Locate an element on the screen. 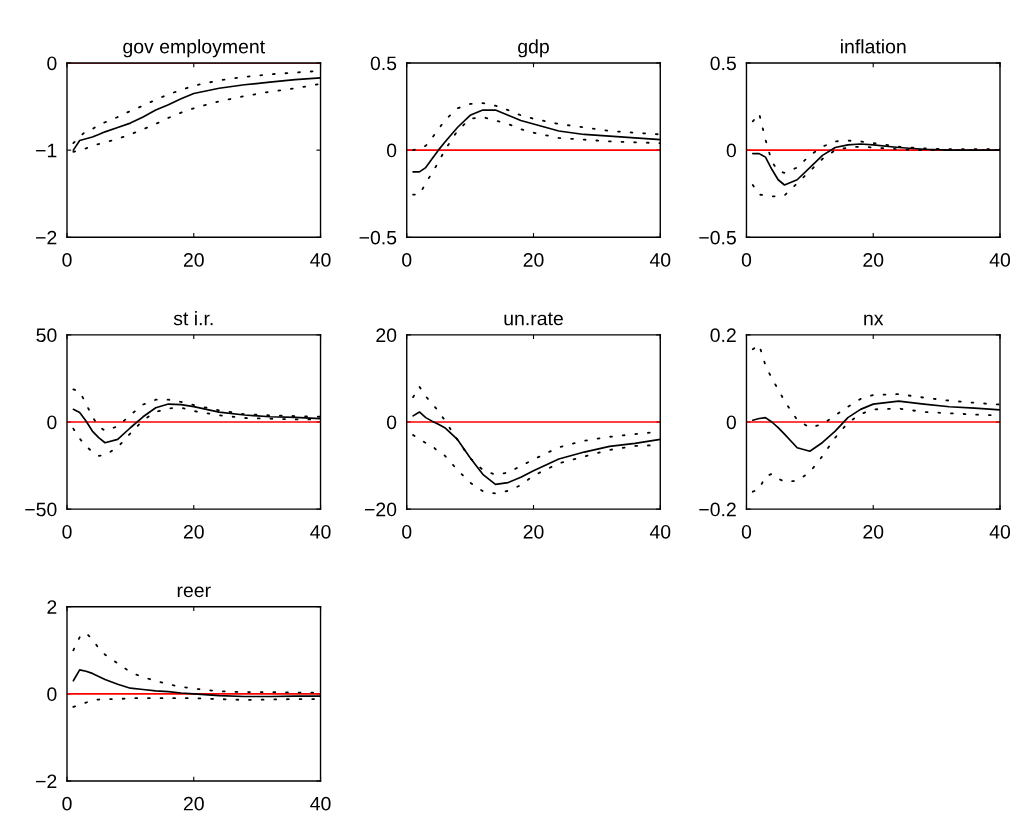 The image size is (1019, 819). chart-title: inflation is located at coordinates (873, 46).